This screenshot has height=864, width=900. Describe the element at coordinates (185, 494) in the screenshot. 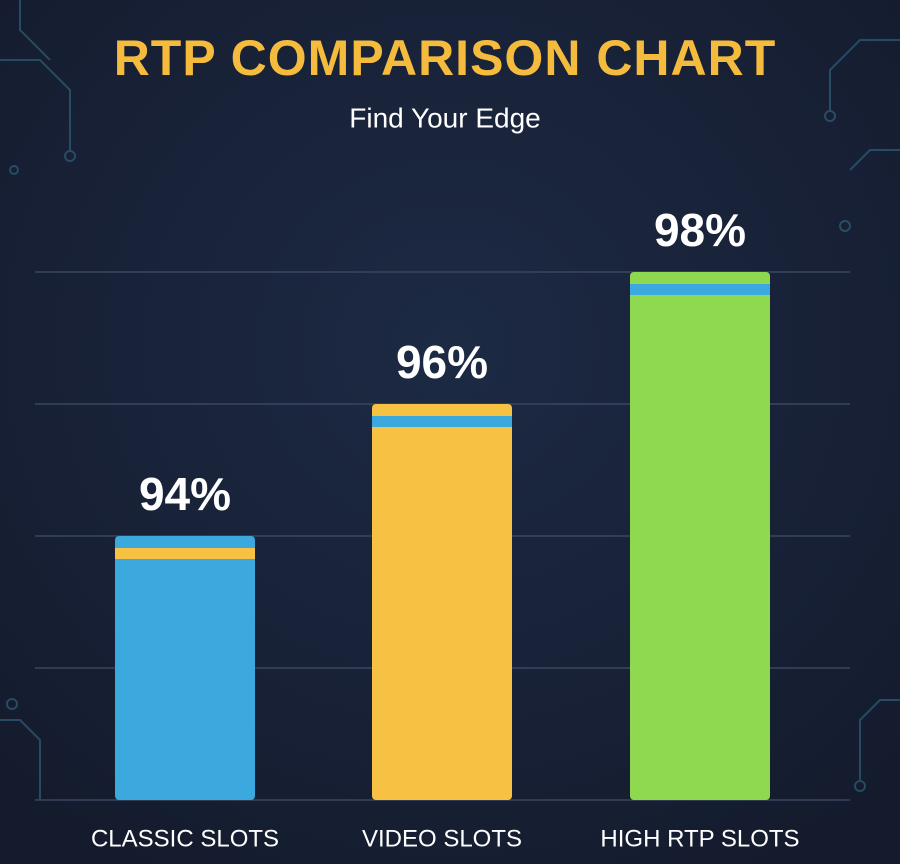

I see `value-label: 94%` at that location.